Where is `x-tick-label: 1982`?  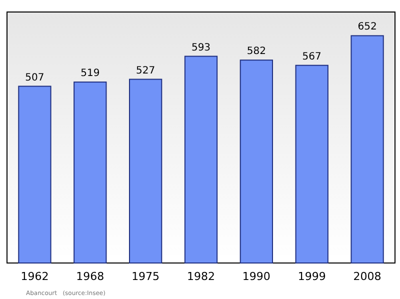 x-tick-label: 1982 is located at coordinates (201, 276).